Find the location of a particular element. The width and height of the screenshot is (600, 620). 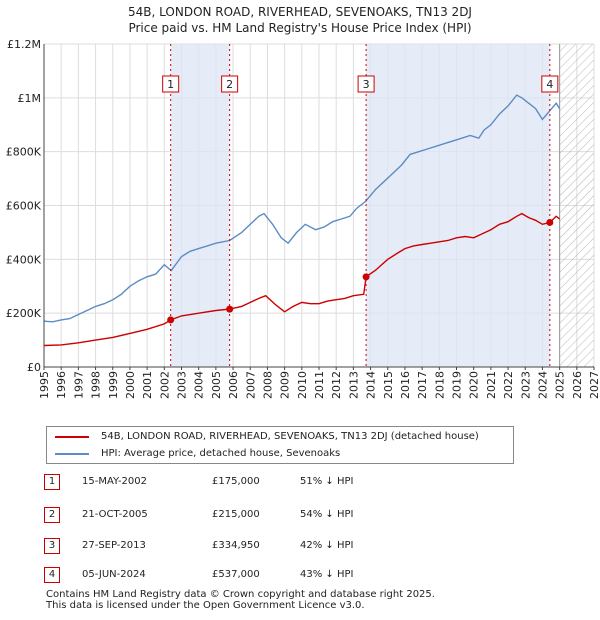

sale-date: 21-OCT-2005 is located at coordinates (115, 514).